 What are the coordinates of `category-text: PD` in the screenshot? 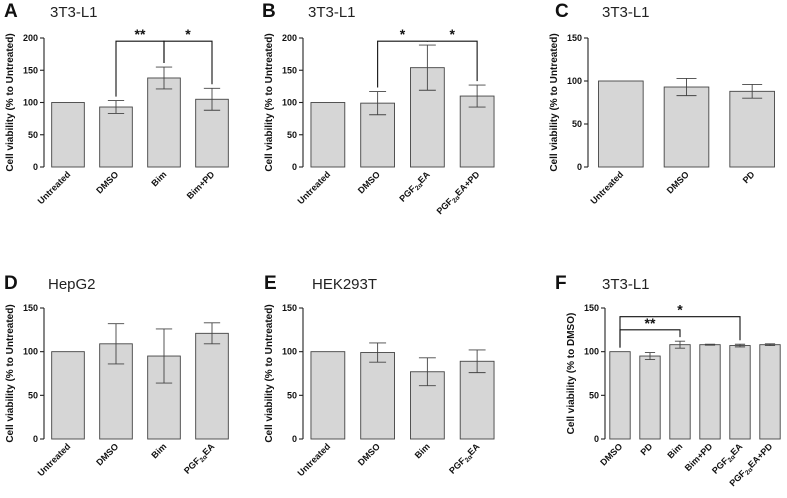 It's located at (646, 449).